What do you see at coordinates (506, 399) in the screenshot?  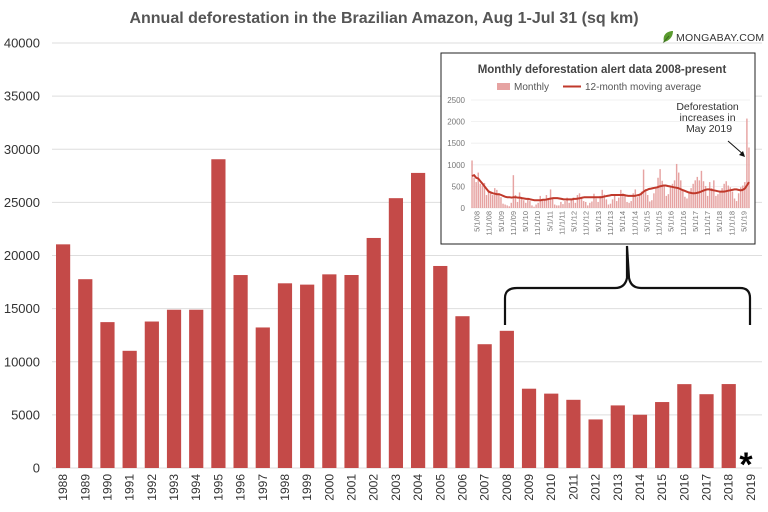 I see `bar-2008` at bounding box center [506, 399].